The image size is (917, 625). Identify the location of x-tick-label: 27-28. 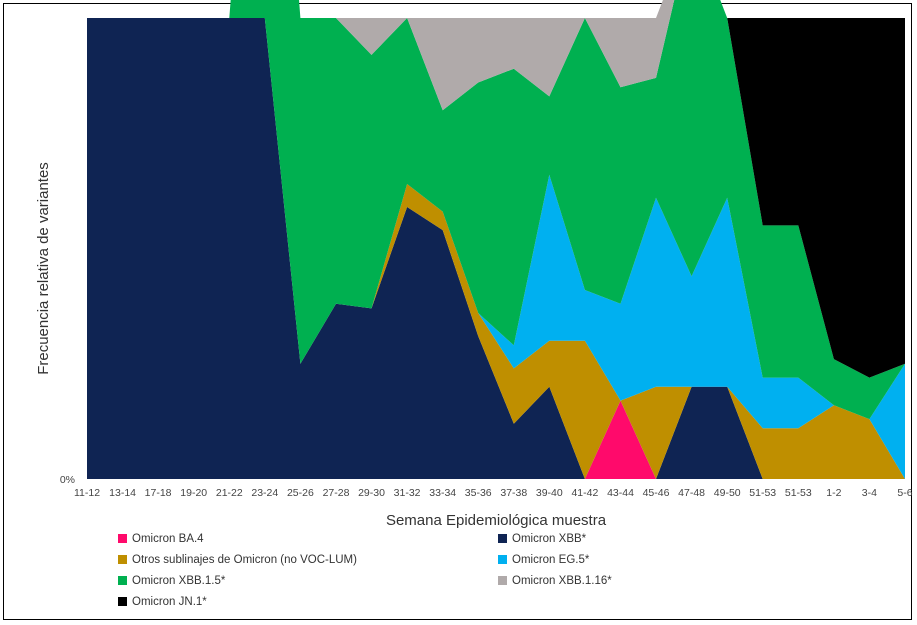
(336, 493).